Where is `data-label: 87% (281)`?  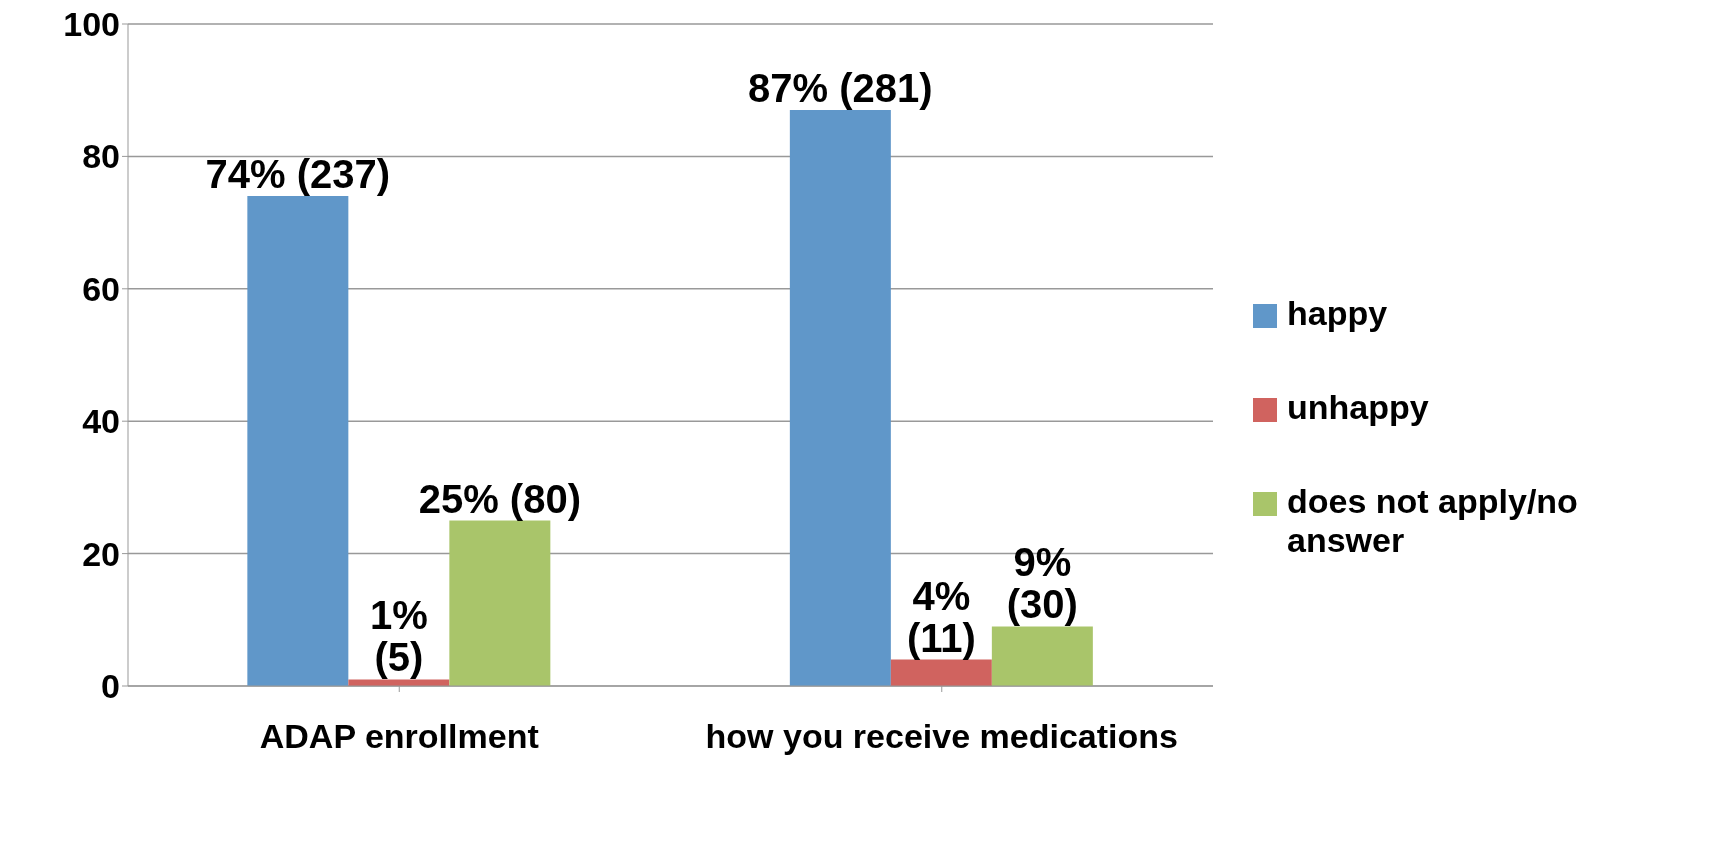 data-label: 87% (281) is located at coordinates (840, 88).